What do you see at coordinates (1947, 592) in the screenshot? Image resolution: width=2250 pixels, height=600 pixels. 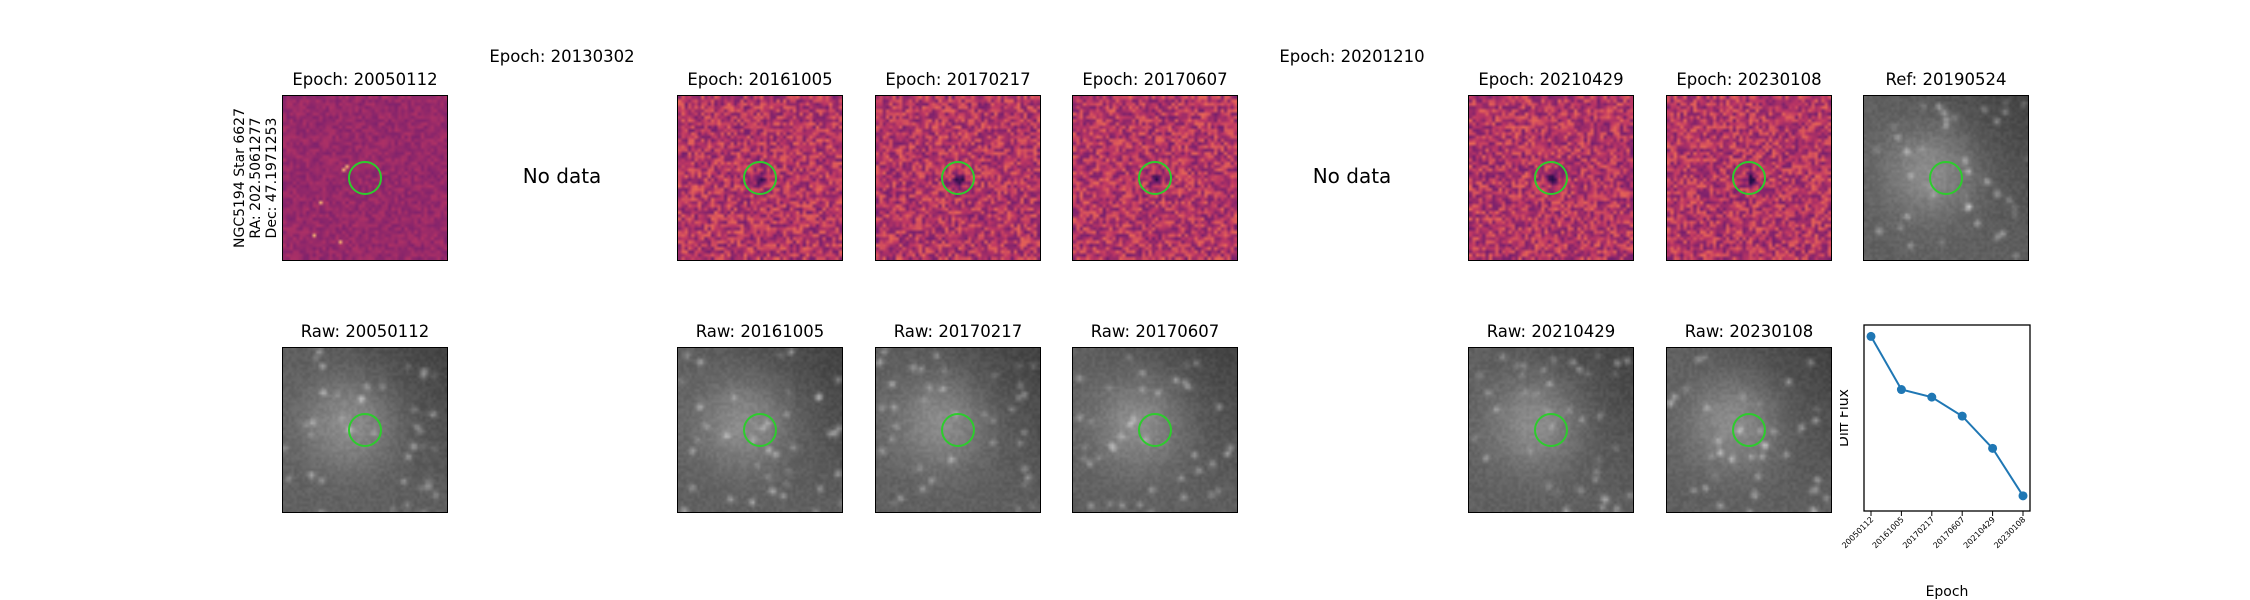 I see `x-axis-label: Epoch` at bounding box center [1947, 592].